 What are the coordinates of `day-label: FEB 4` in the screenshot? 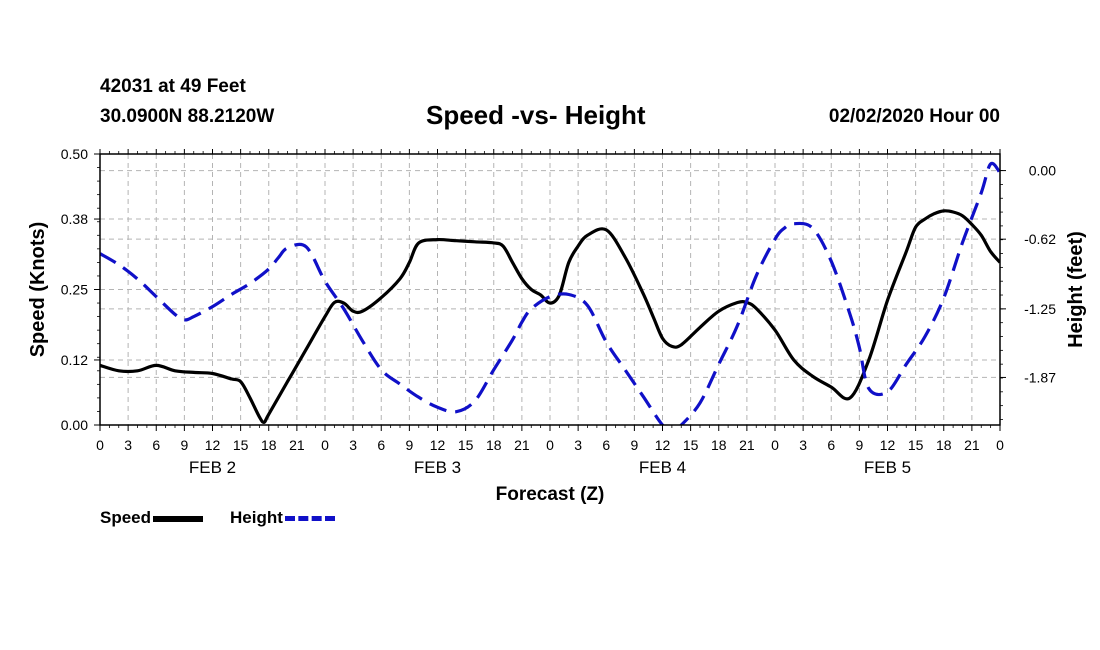 It's located at (662, 467).